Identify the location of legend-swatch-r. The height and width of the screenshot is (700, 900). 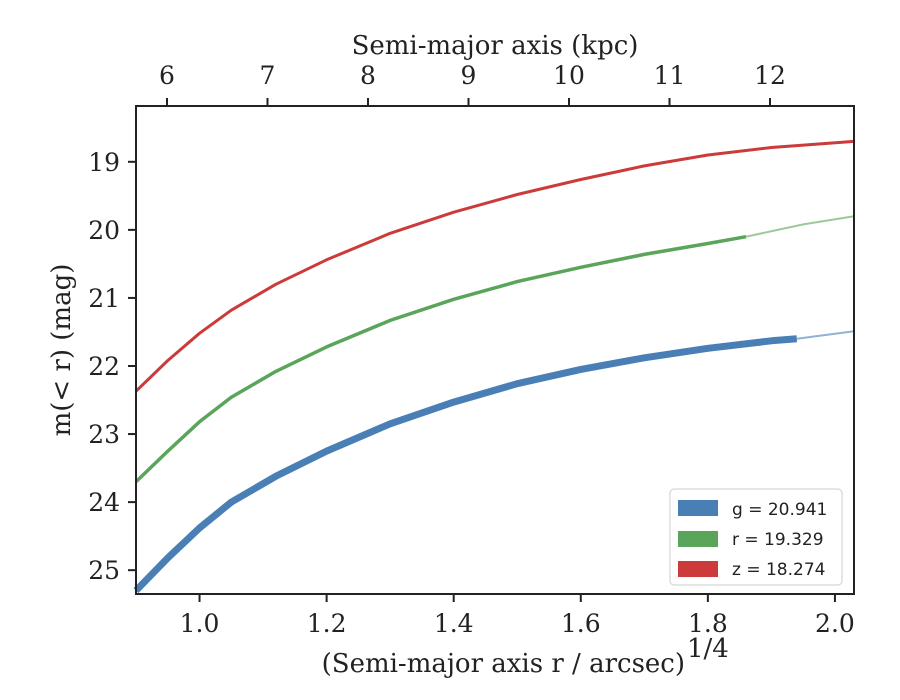
(698, 539).